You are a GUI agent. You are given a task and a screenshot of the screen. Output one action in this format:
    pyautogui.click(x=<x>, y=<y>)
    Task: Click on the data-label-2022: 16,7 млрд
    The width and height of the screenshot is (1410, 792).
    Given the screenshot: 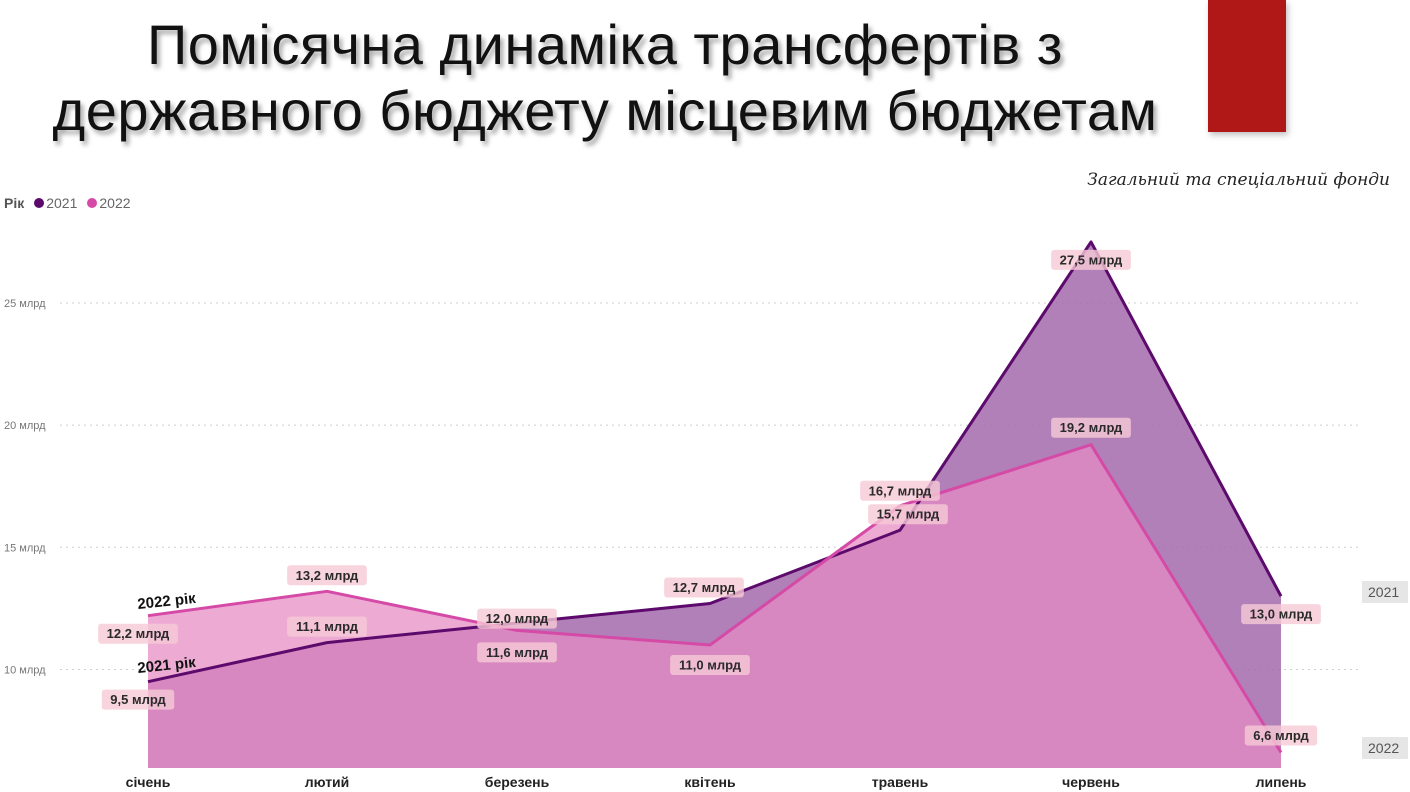 What is the action you would take?
    pyautogui.click(x=900, y=490)
    